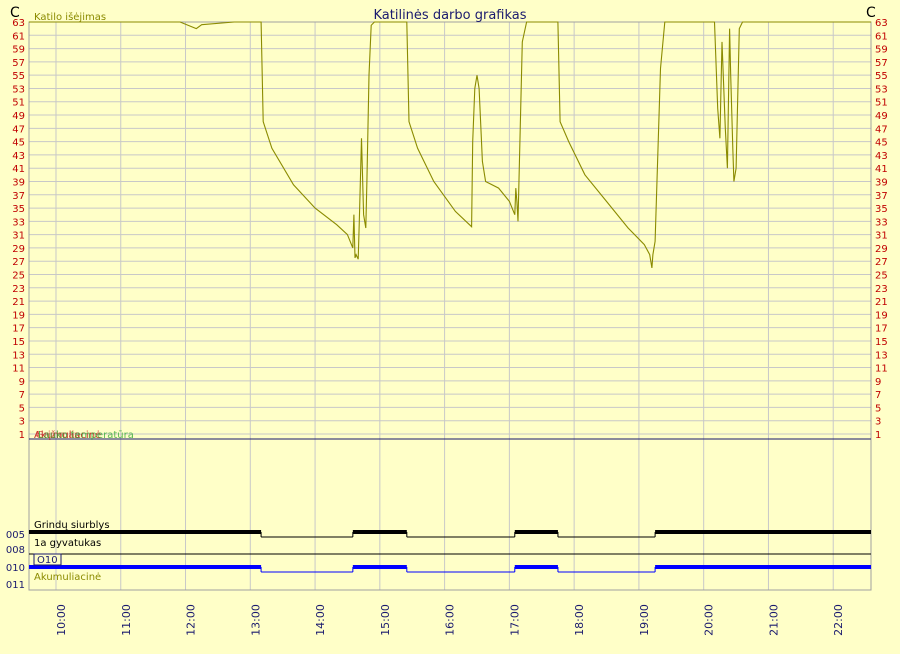  Describe the element at coordinates (15, 585) in the screenshot. I see `track-id-011: 011` at that location.